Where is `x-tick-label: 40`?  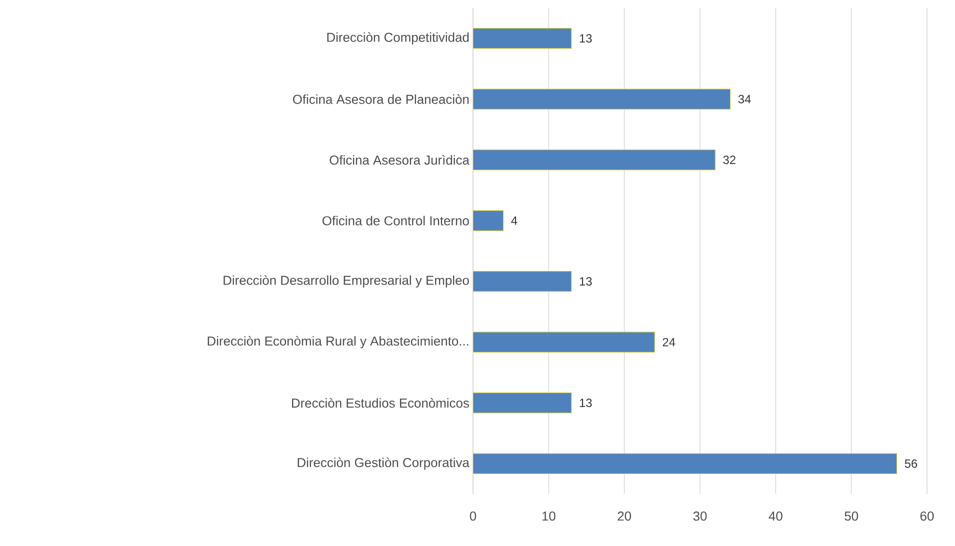 x-tick-label: 40 is located at coordinates (775, 516).